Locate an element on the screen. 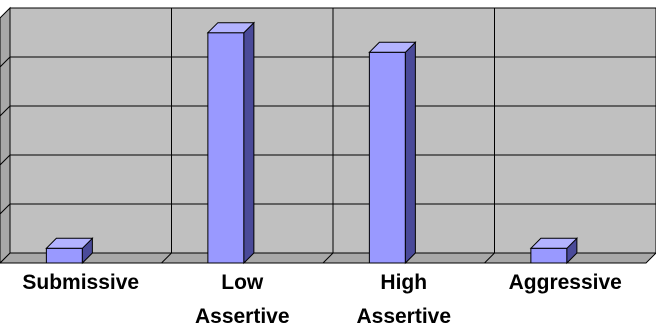  category-label: High Assertive is located at coordinates (403, 299).